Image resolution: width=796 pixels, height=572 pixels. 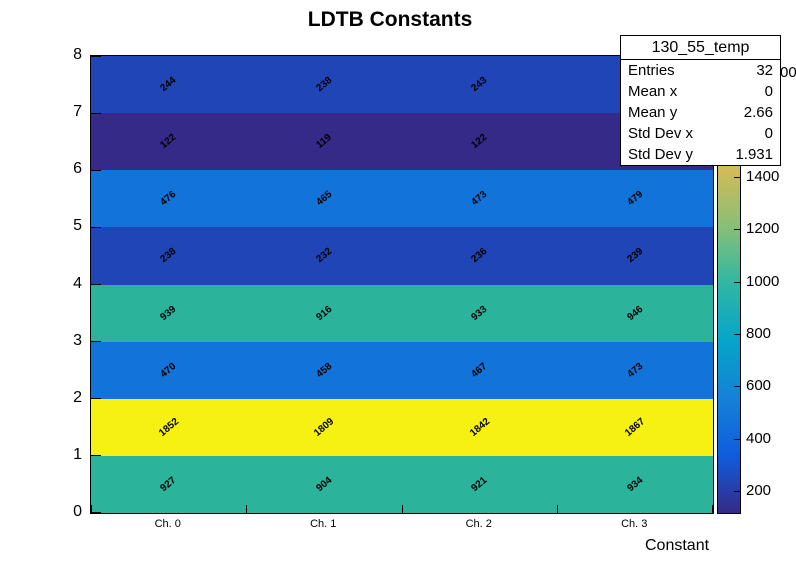 I want to click on stats-row-value: 1.931, so click(x=754, y=154).